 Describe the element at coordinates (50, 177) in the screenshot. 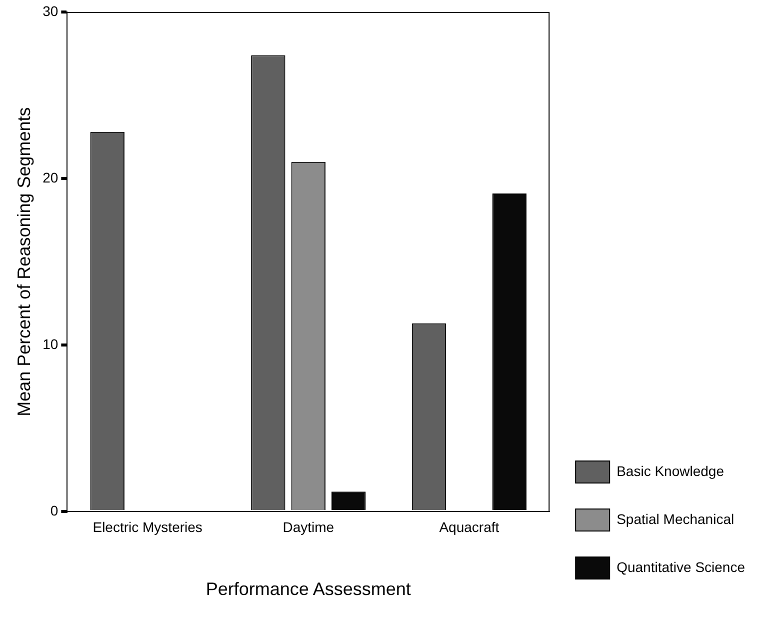

I see `y-tick-label: 20` at that location.